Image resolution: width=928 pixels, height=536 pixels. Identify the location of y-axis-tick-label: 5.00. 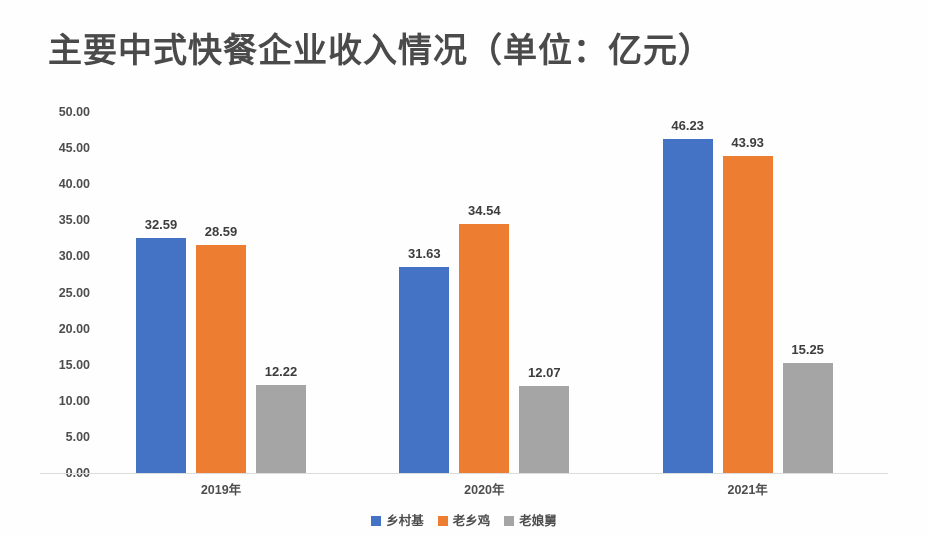
(77, 436).